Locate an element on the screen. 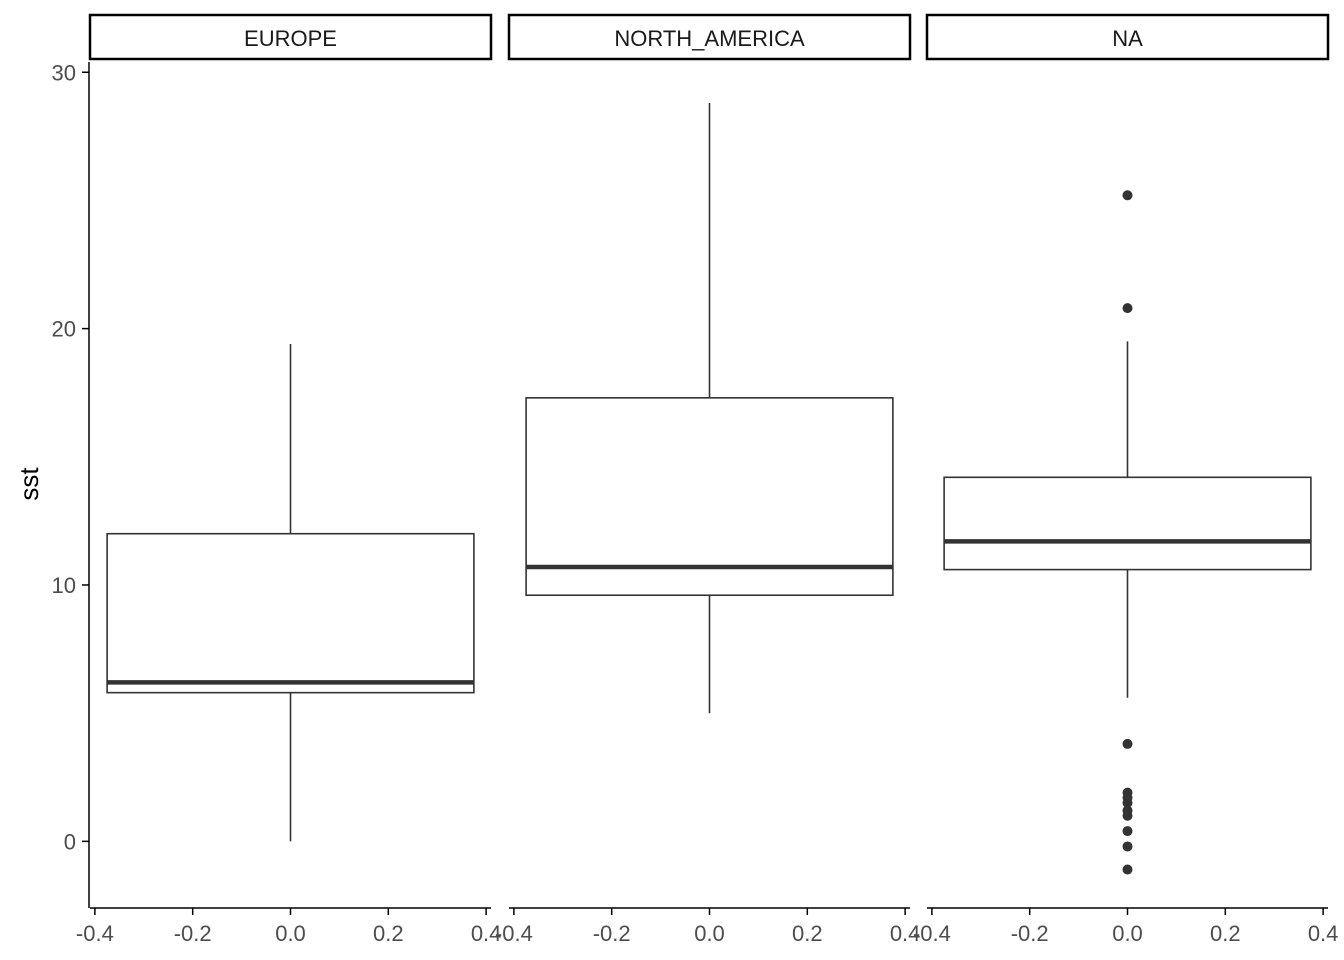 The width and height of the screenshot is (1344, 960). y-tick-label: 0 is located at coordinates (70, 841).